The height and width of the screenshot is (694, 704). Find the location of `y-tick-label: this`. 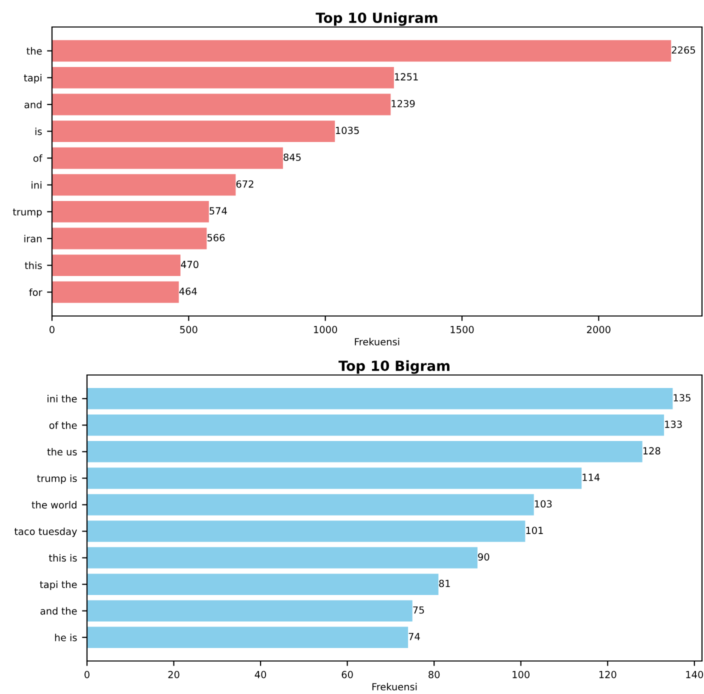

y-tick-label: this is located at coordinates (33, 266).